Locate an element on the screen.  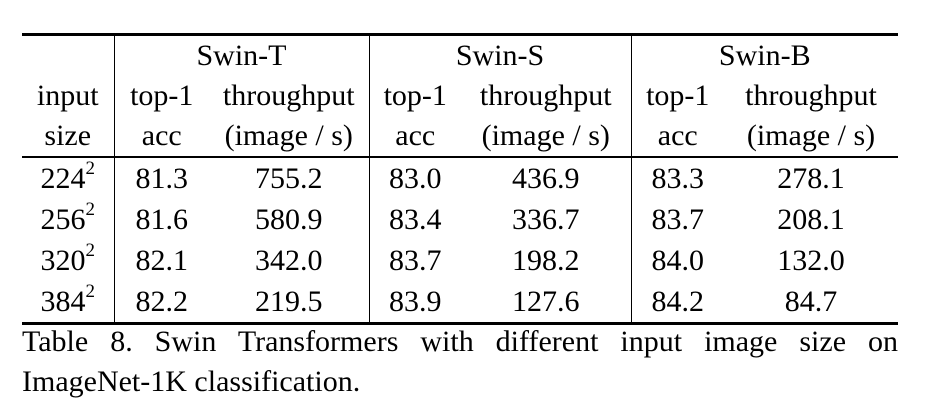
cell-t-acc: 81.3 is located at coordinates (161, 177).